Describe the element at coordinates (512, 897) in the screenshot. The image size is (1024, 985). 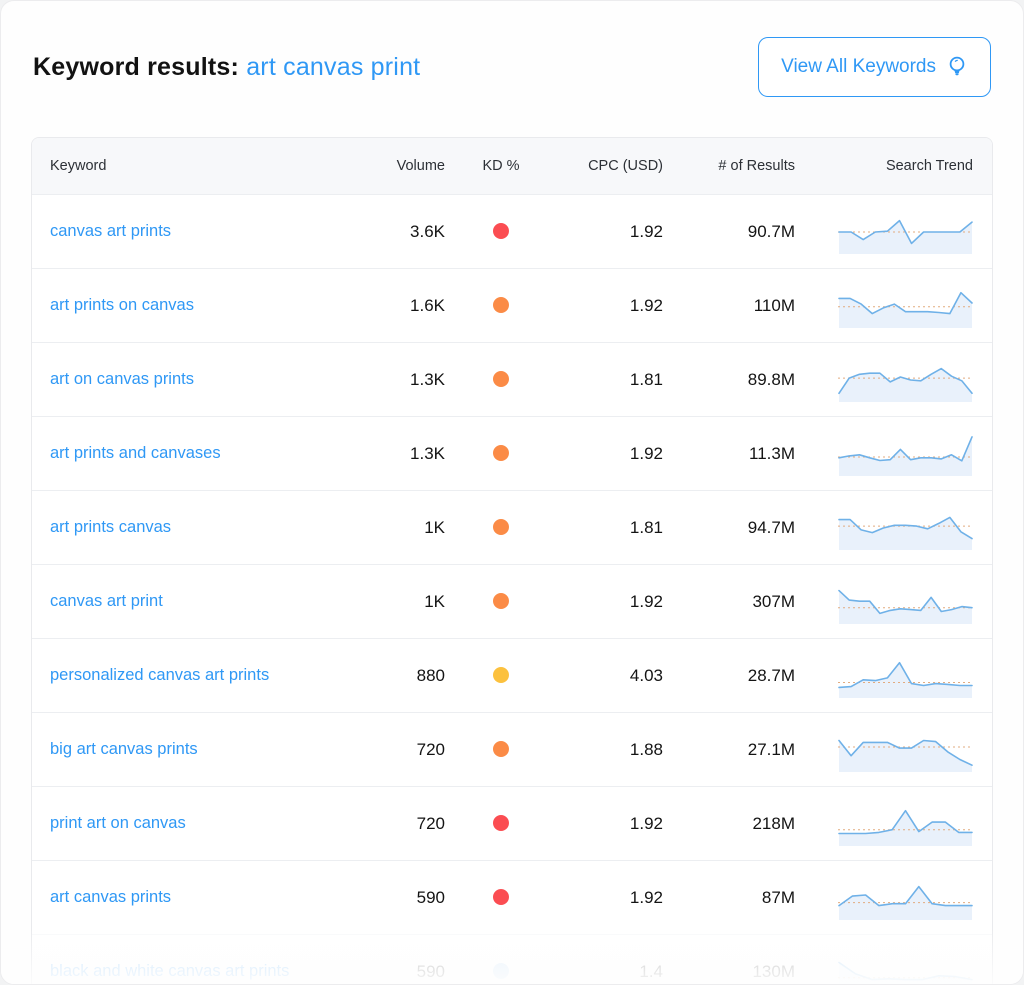
I see `table-row: art canvas prints 590 1.92 87M` at that location.